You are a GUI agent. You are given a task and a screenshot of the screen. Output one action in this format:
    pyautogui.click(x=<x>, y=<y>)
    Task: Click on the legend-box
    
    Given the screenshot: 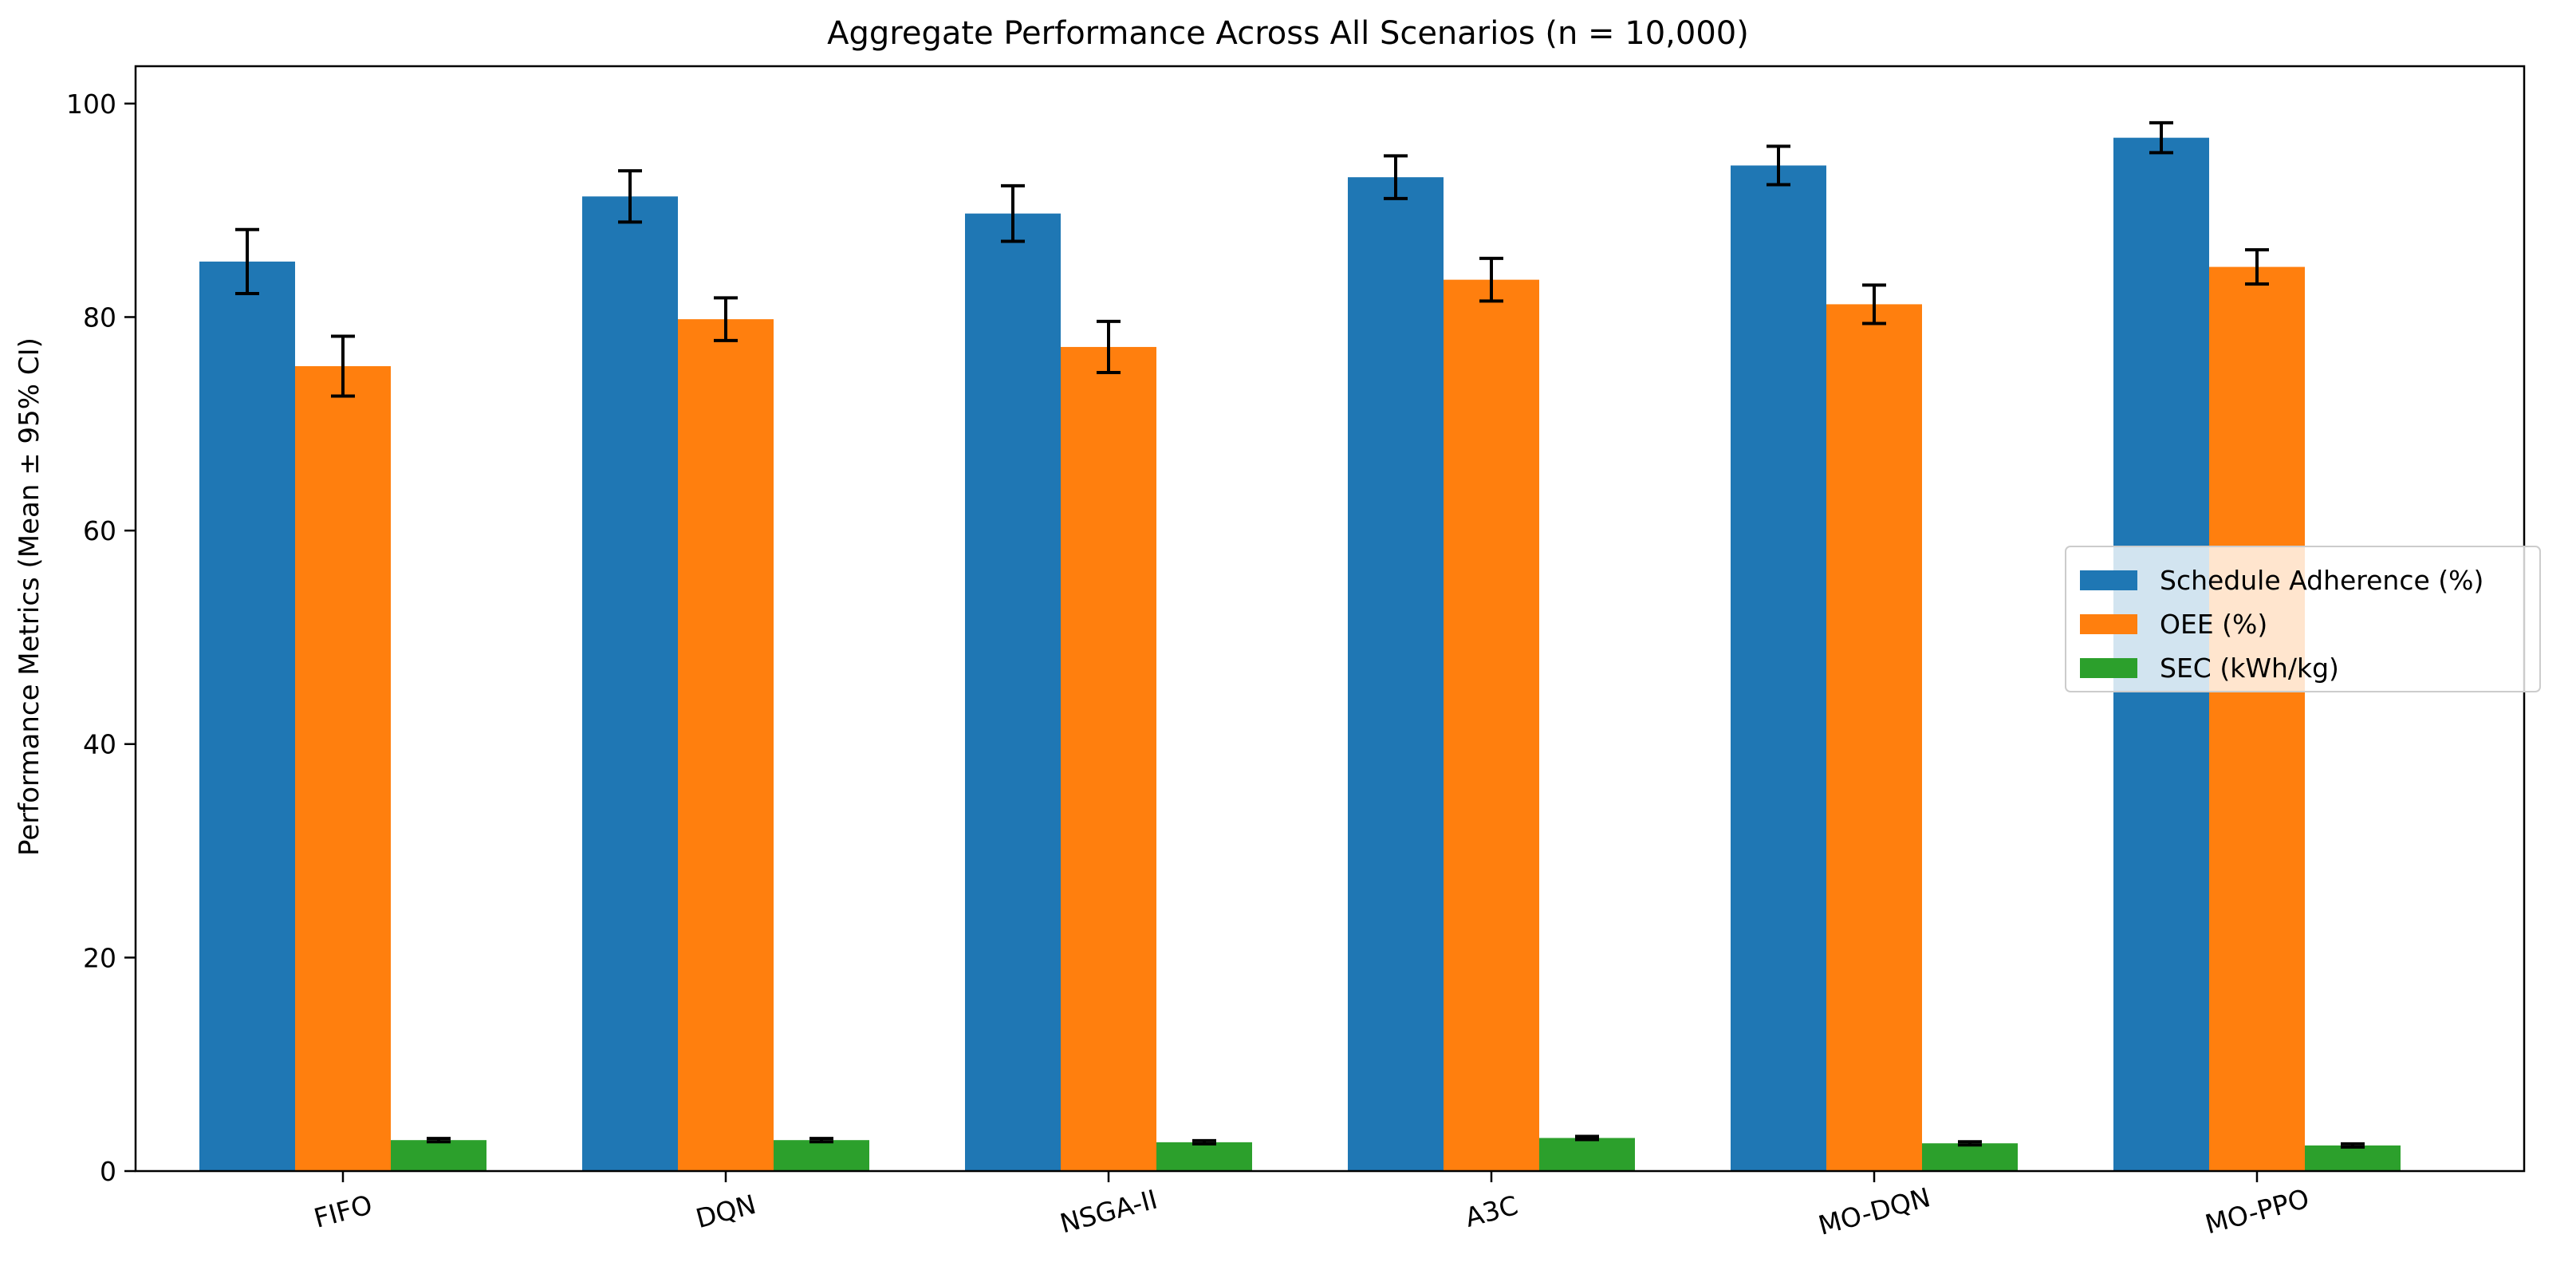 What is the action you would take?
    pyautogui.click(x=2303, y=619)
    